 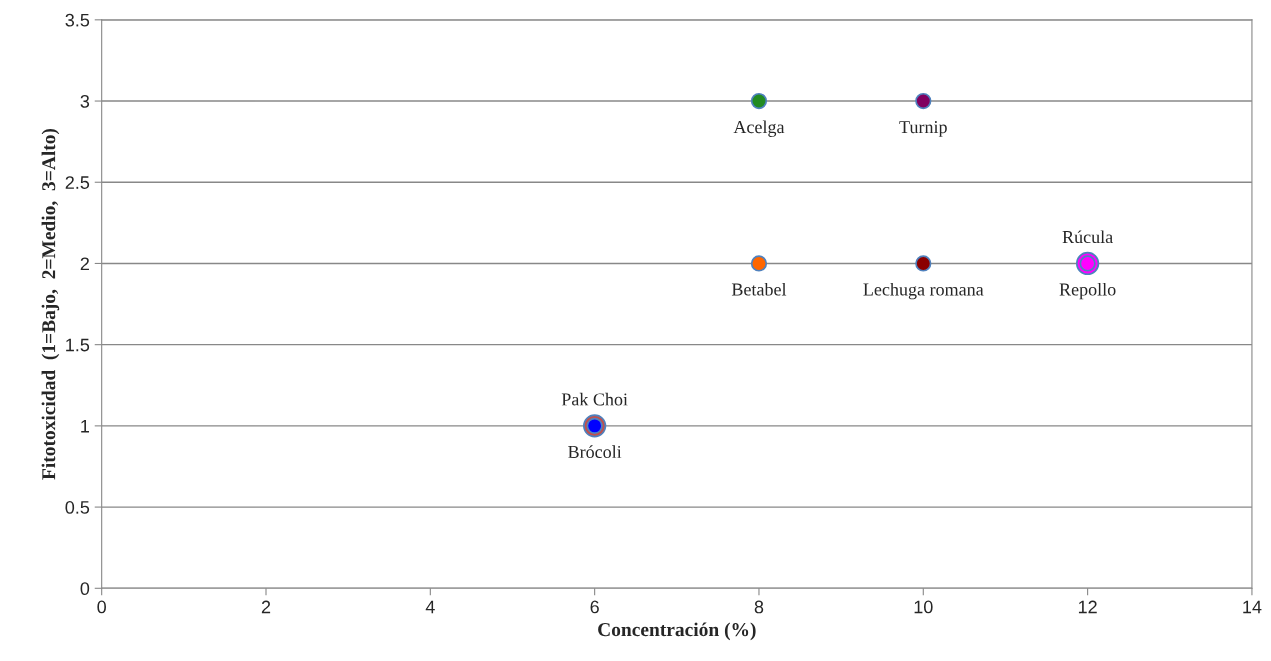 What do you see at coordinates (759, 128) in the screenshot?
I see `series-label: Acelga` at bounding box center [759, 128].